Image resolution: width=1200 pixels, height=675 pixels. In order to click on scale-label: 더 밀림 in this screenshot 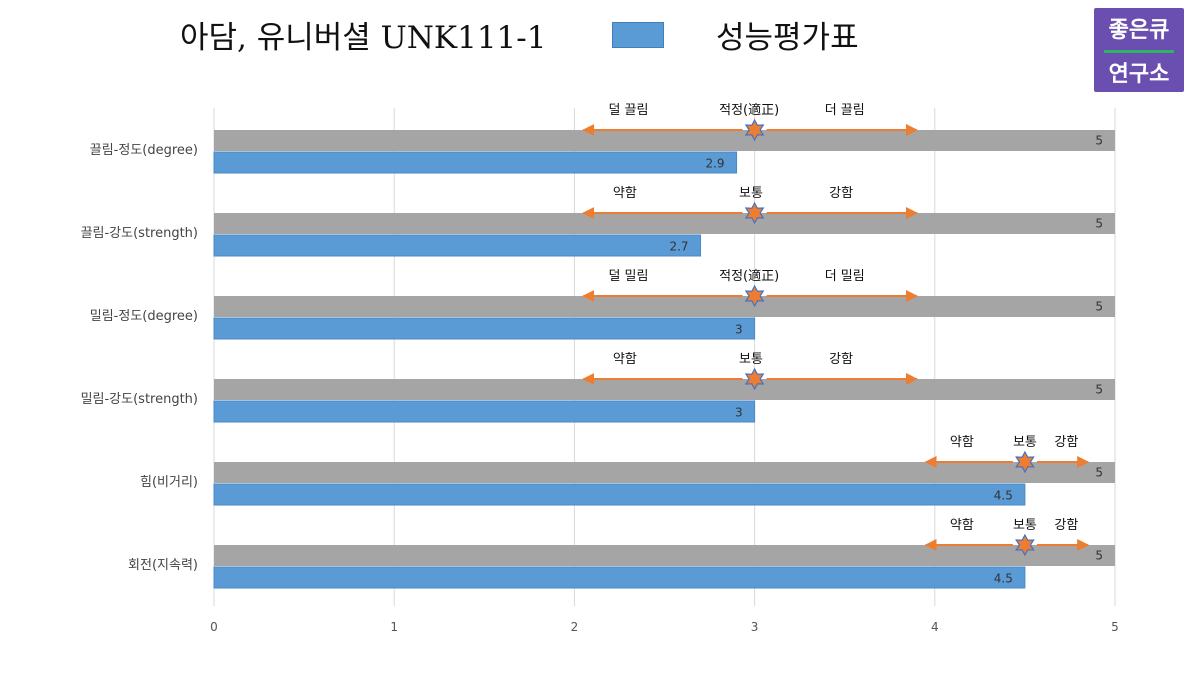, I will do `click(845, 276)`.